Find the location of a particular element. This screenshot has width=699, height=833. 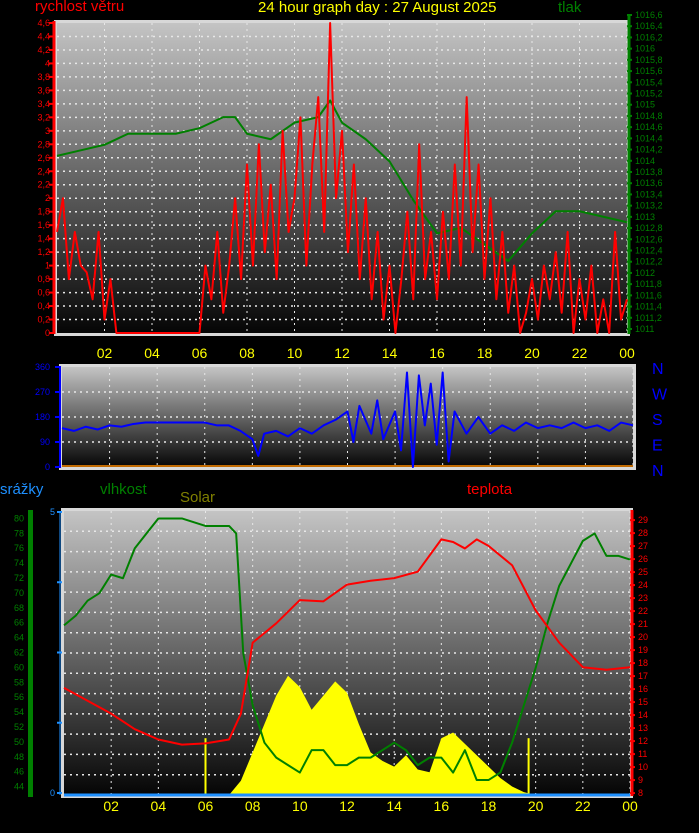

compass-label: N is located at coordinates (658, 369).